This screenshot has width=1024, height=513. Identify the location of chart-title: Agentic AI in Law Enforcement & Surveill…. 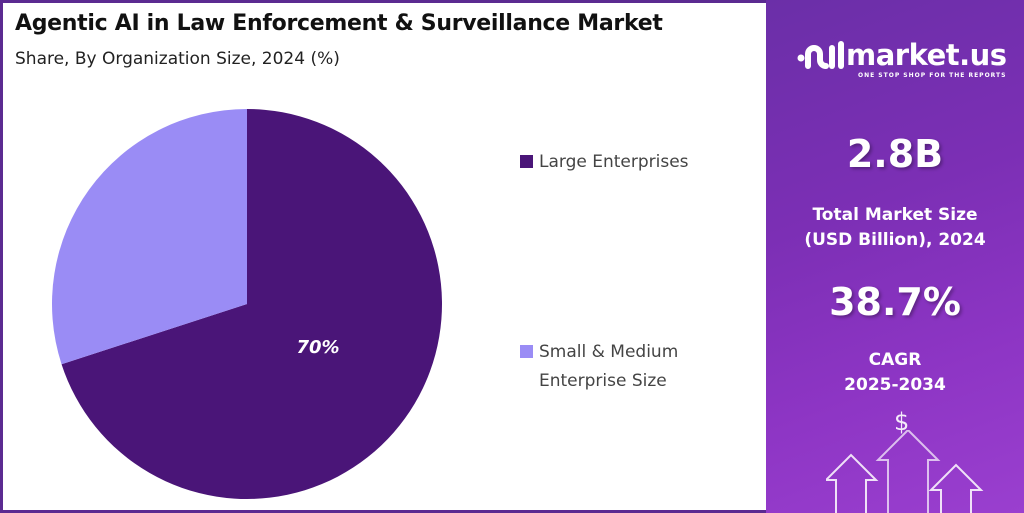
(339, 23).